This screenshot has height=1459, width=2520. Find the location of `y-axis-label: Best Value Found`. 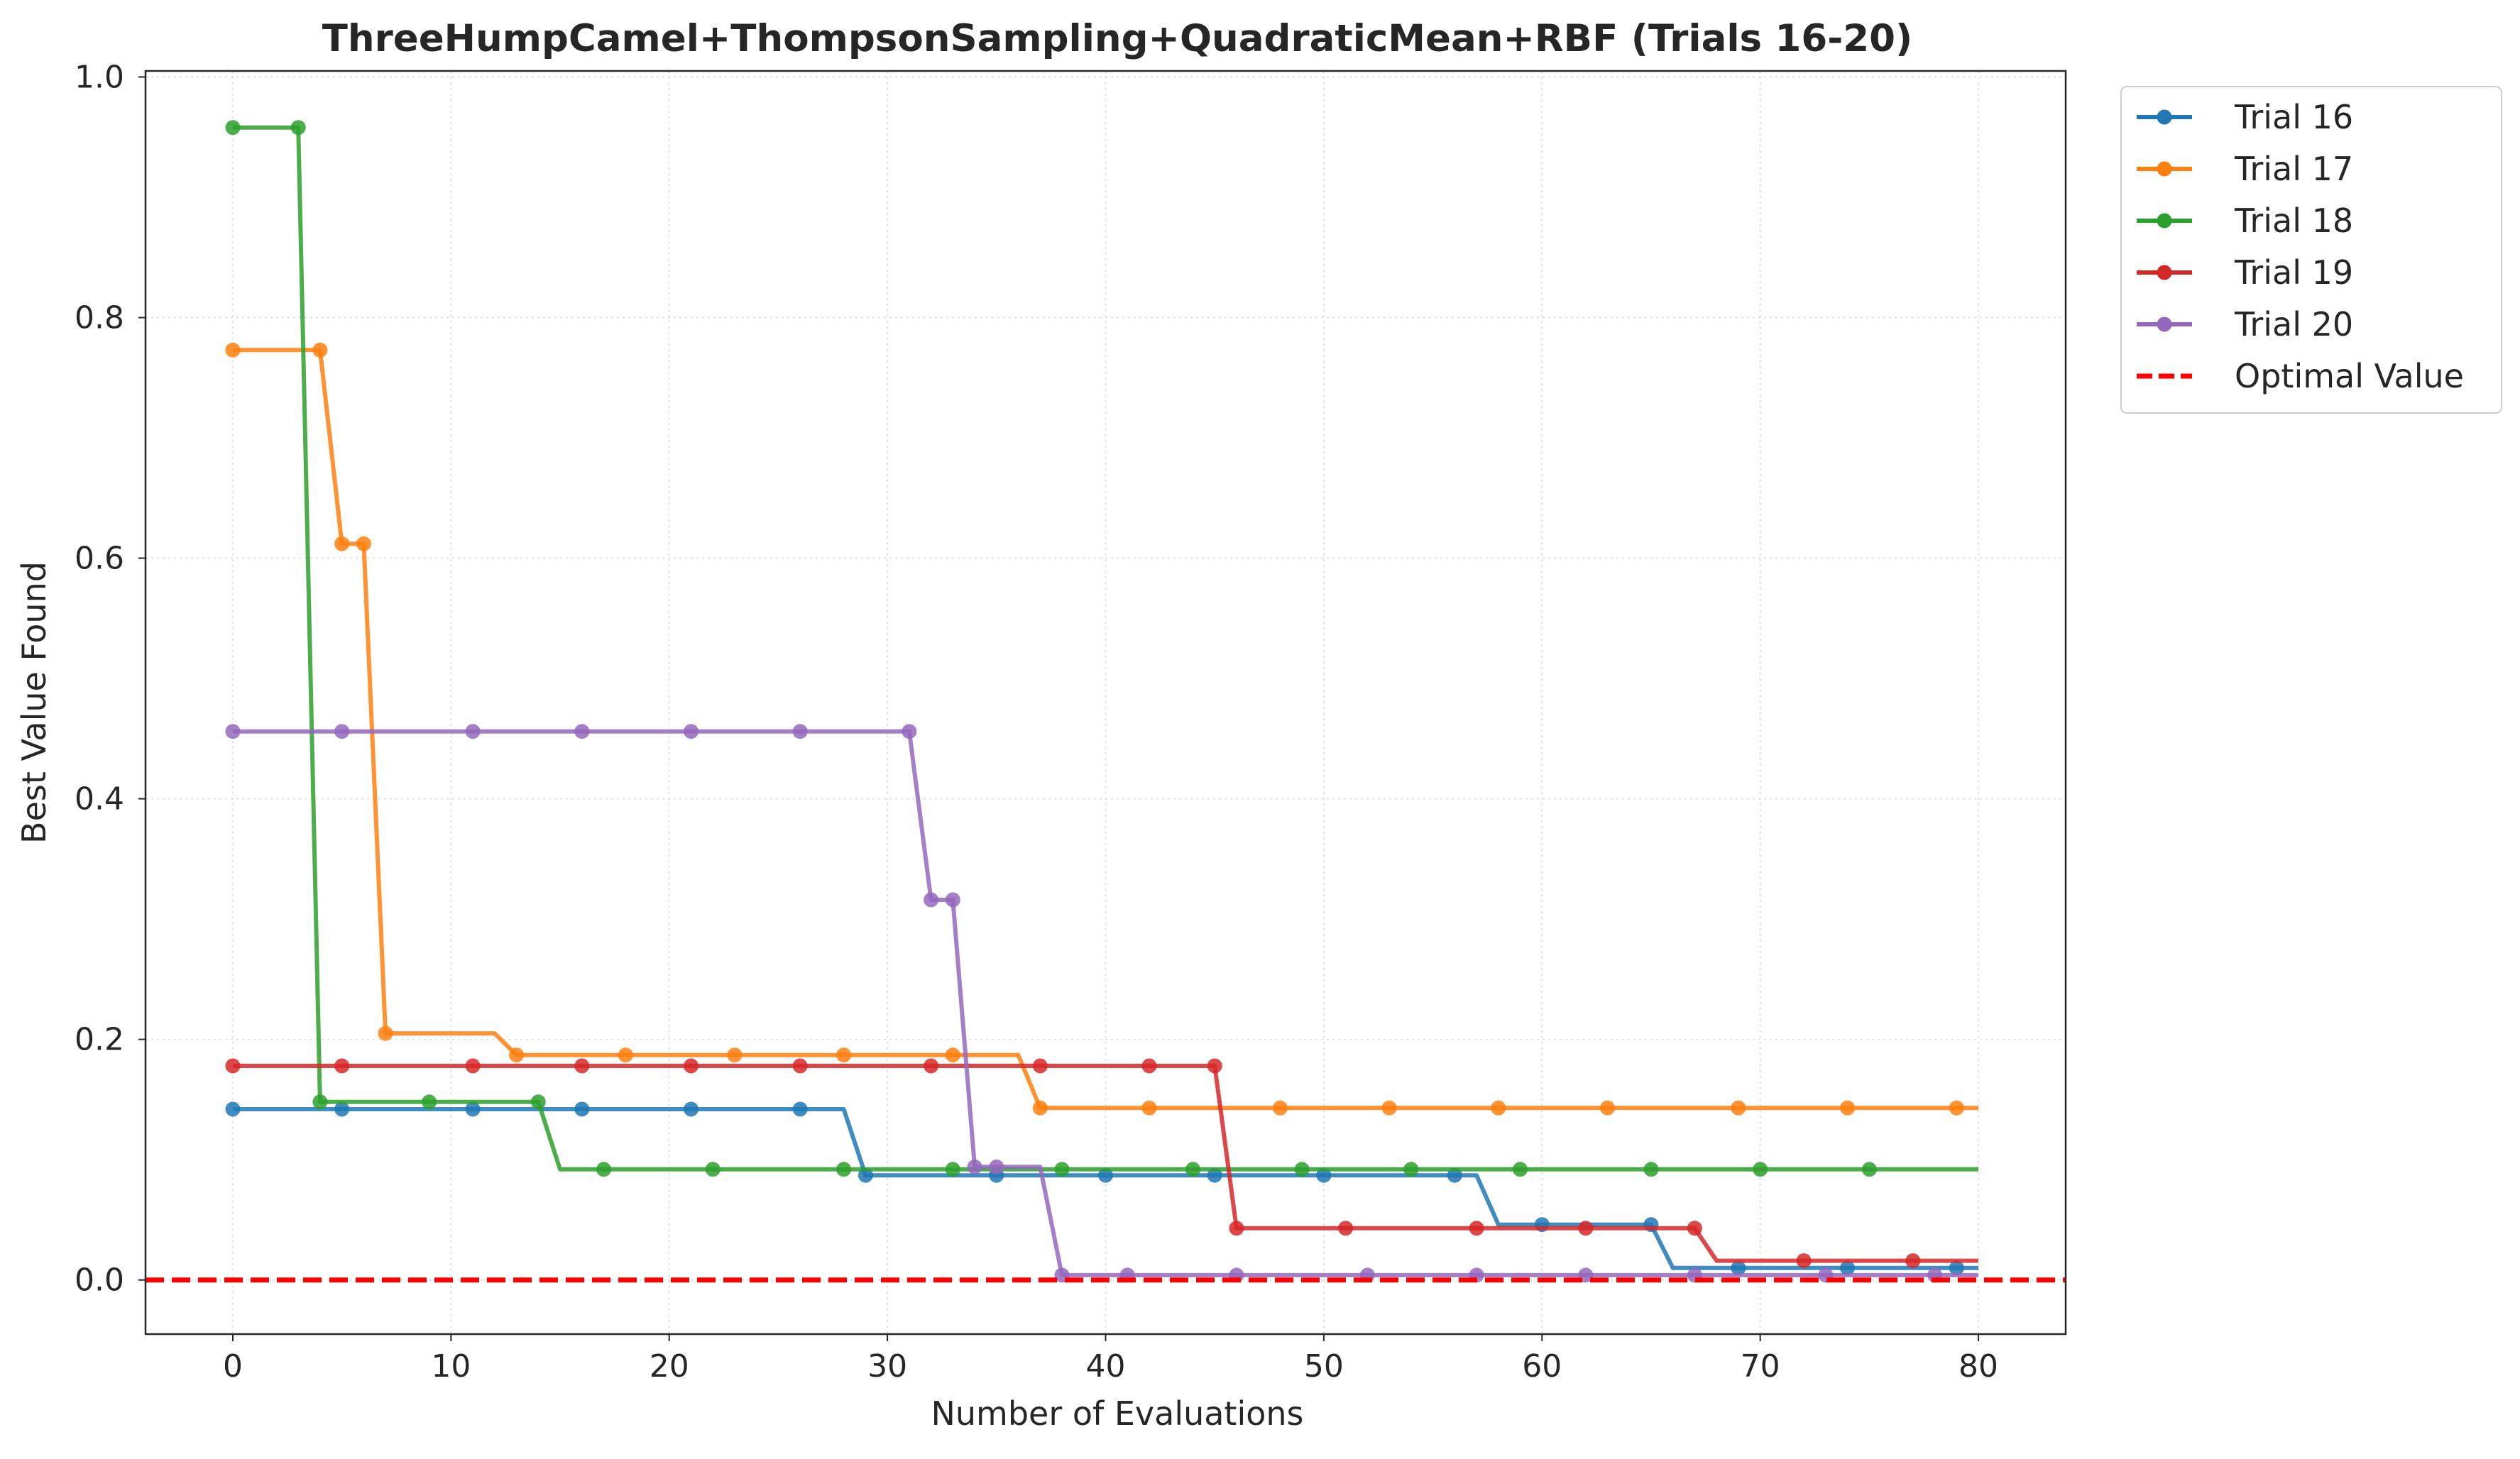

y-axis-label: Best Value Found is located at coordinates (34, 702).